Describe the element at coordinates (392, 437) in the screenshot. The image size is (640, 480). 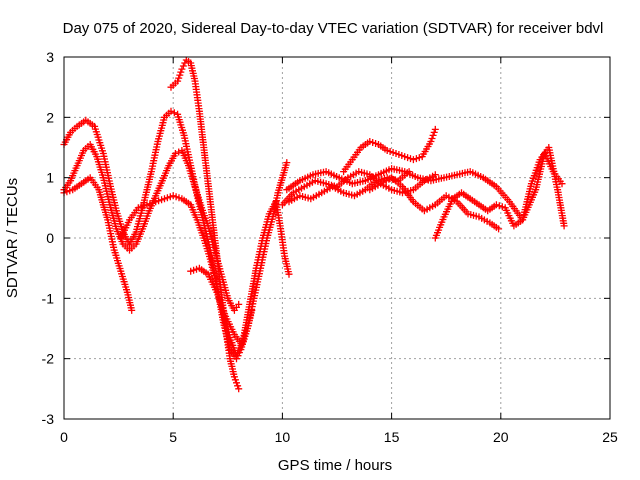
I see `x-tick-label: 15` at that location.